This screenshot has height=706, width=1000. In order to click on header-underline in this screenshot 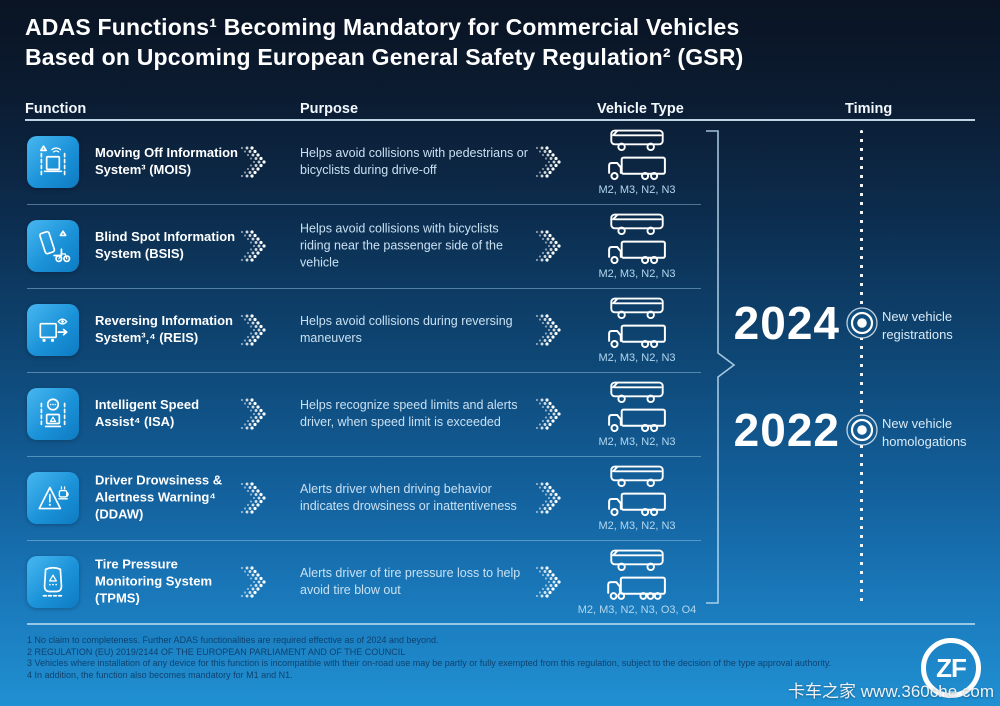, I will do `click(500, 120)`.